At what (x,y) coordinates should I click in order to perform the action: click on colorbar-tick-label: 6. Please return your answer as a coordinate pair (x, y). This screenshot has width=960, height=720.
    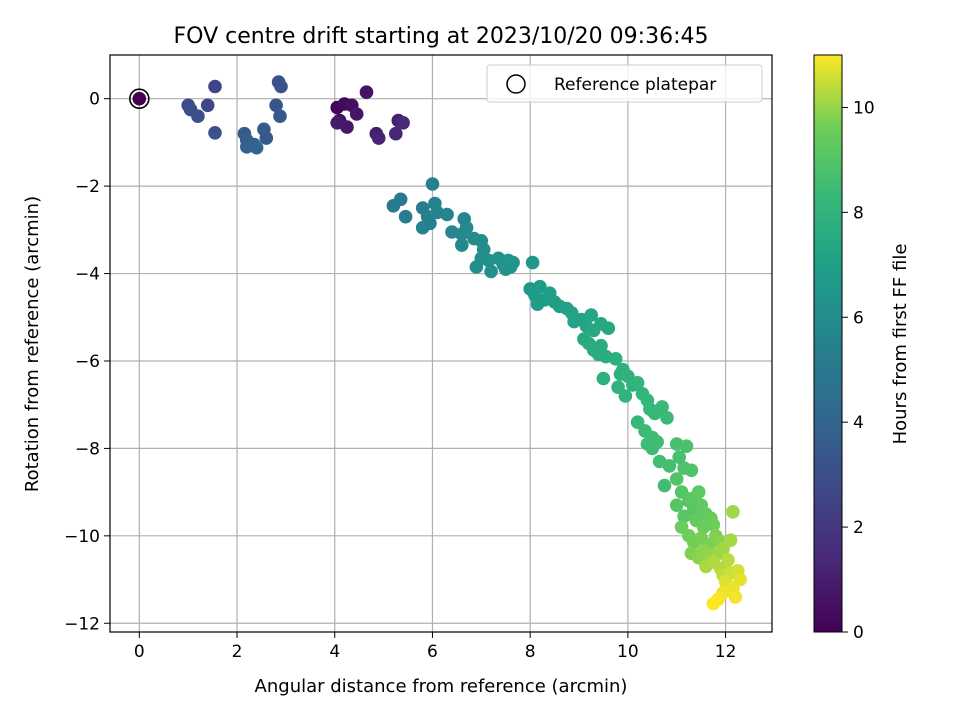
    Looking at the image, I should click on (858, 318).